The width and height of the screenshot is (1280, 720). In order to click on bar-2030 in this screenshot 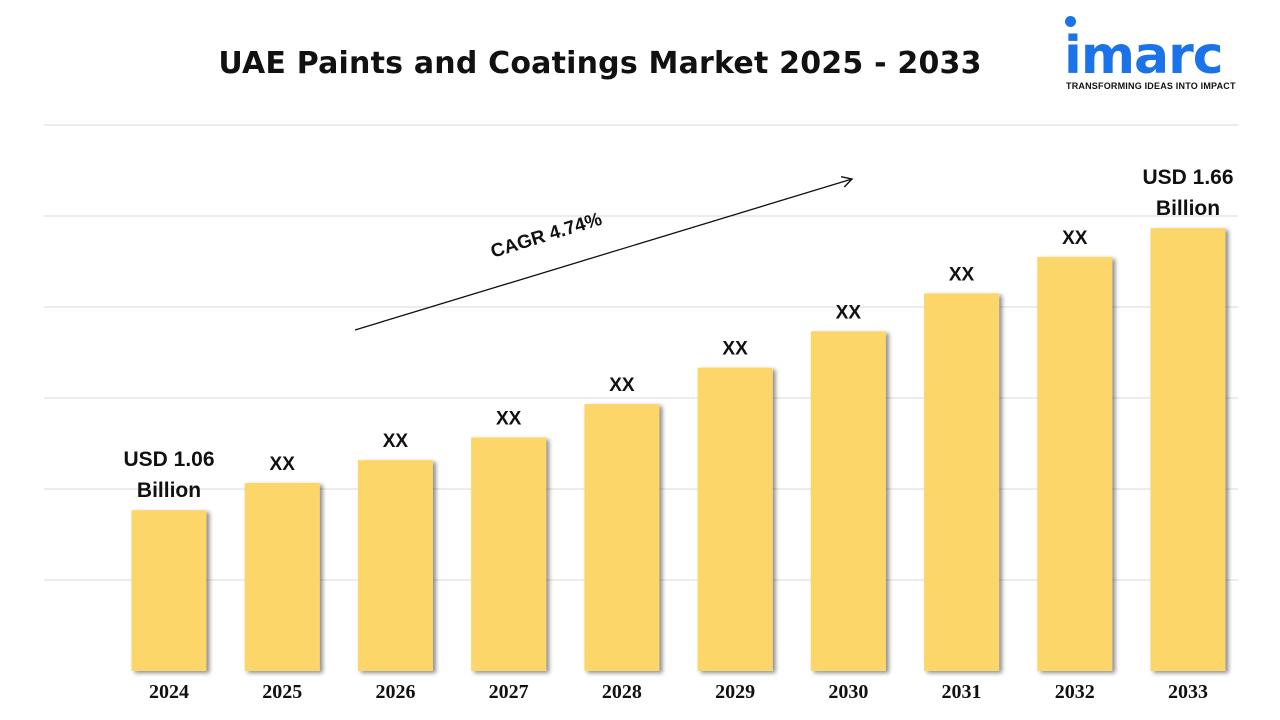, I will do `click(848, 501)`.